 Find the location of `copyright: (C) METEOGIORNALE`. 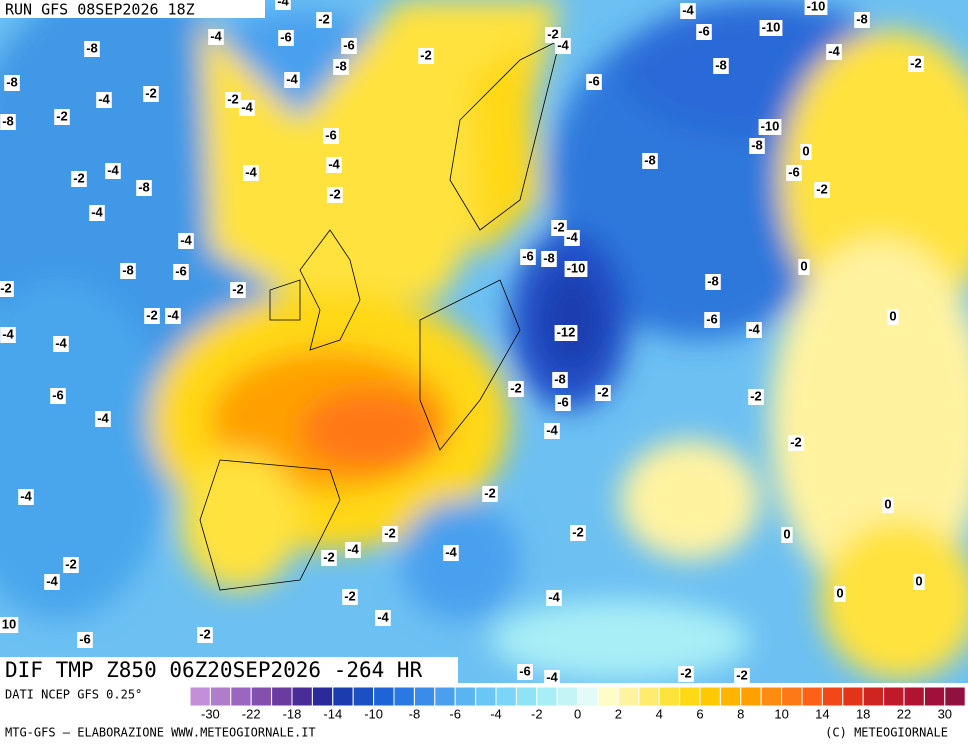

copyright: (C) METEOGIORNALE is located at coordinates (886, 733).